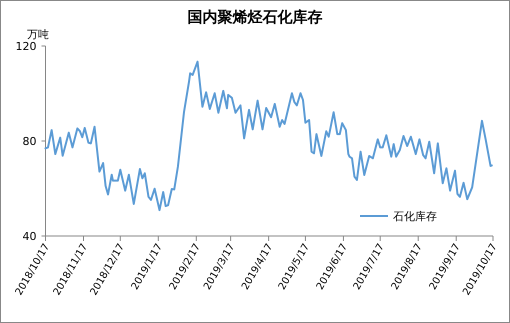 The height and width of the screenshot is (323, 510). I want to click on chart-title: 国内聚烯烃石化库存, so click(255, 17).